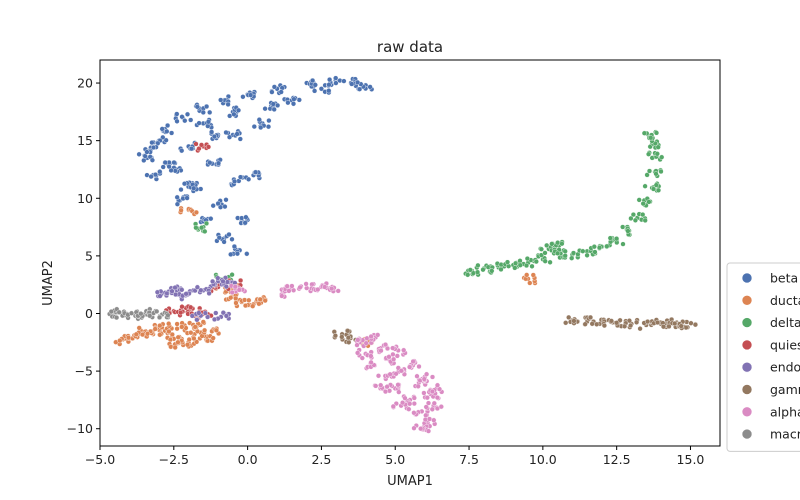  Describe the element at coordinates (80, 428) in the screenshot. I see `y-tick-label: −10` at that location.